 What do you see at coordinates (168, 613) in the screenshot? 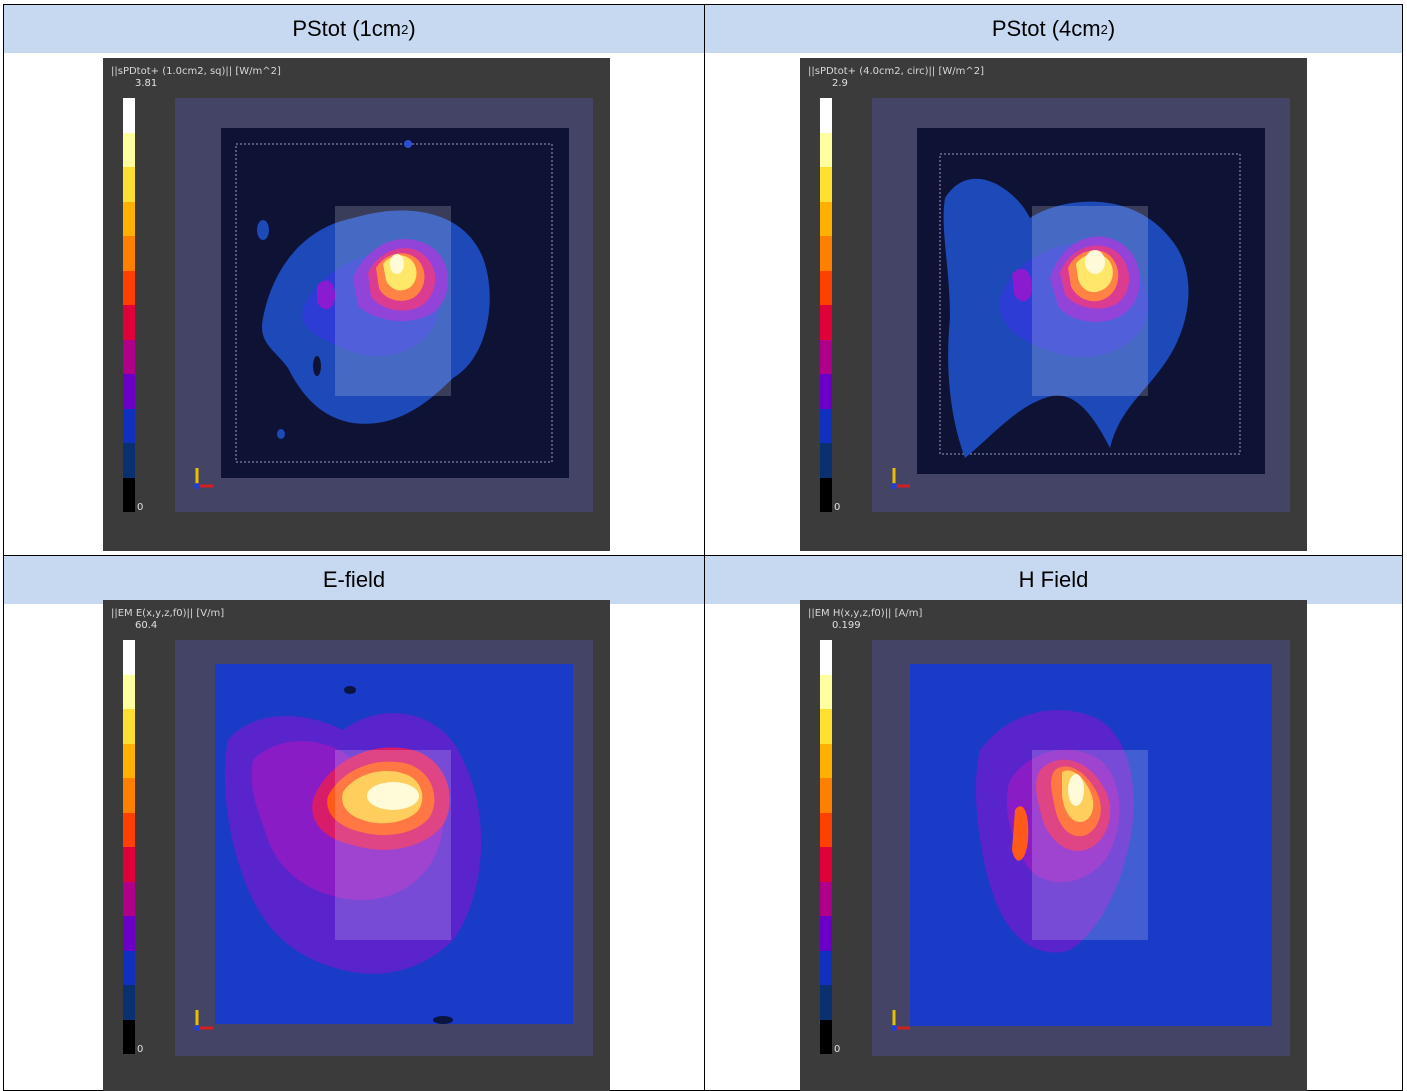
I see `plot-title: ||EM E(x,y,z,f0)|| [V/m]` at bounding box center [168, 613].